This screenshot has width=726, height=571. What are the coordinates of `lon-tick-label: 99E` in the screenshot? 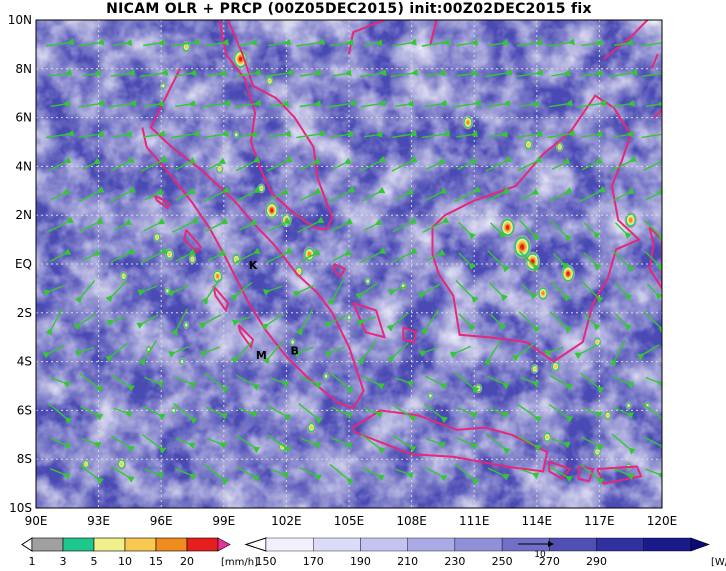 It's located at (223, 521).